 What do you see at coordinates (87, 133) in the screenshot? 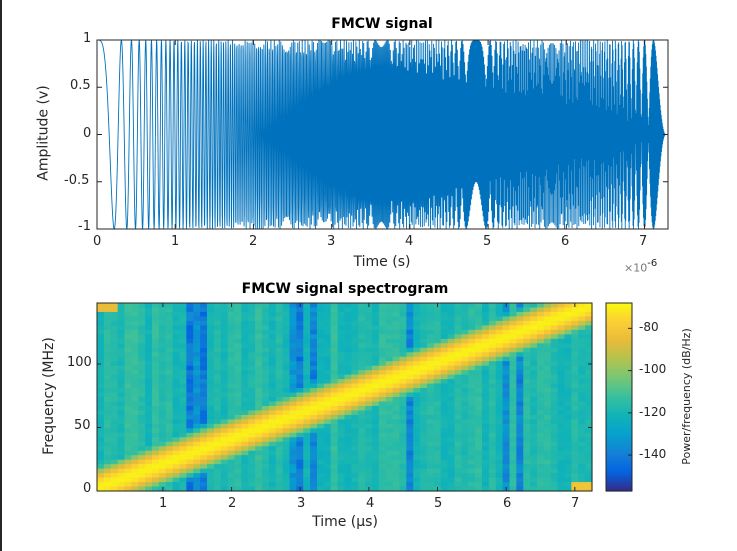
I see `top-ytick: 0` at bounding box center [87, 133].